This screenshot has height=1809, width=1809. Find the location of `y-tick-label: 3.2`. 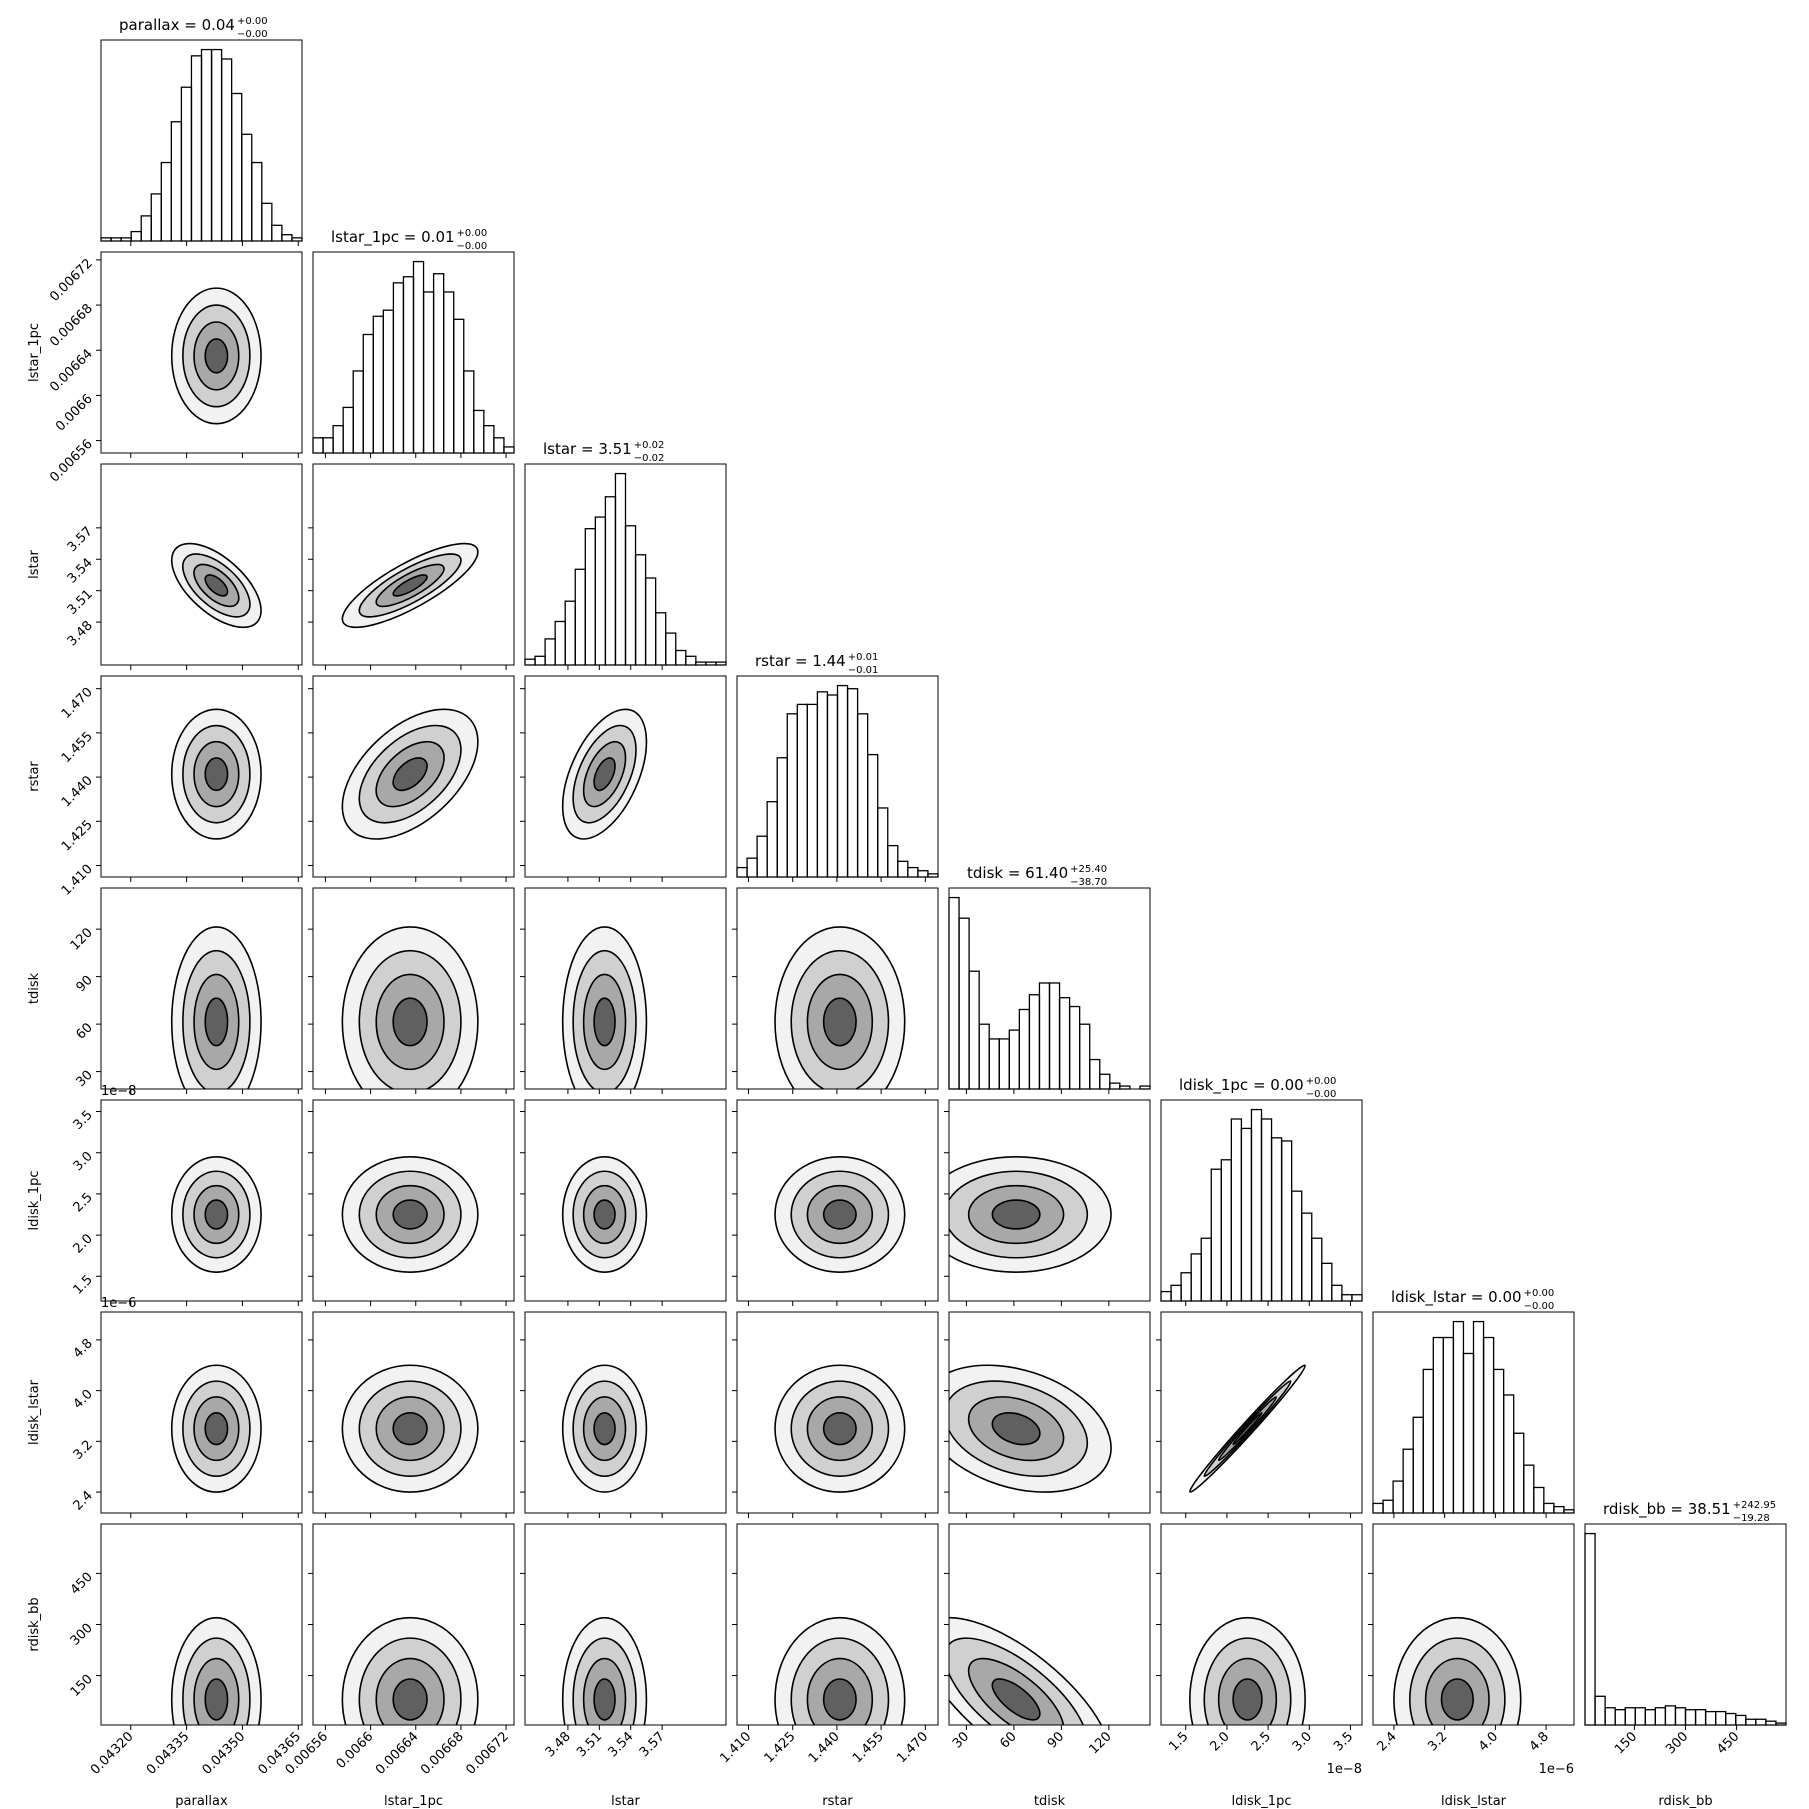

y-tick-label: 3.2 is located at coordinates (83, 1450).